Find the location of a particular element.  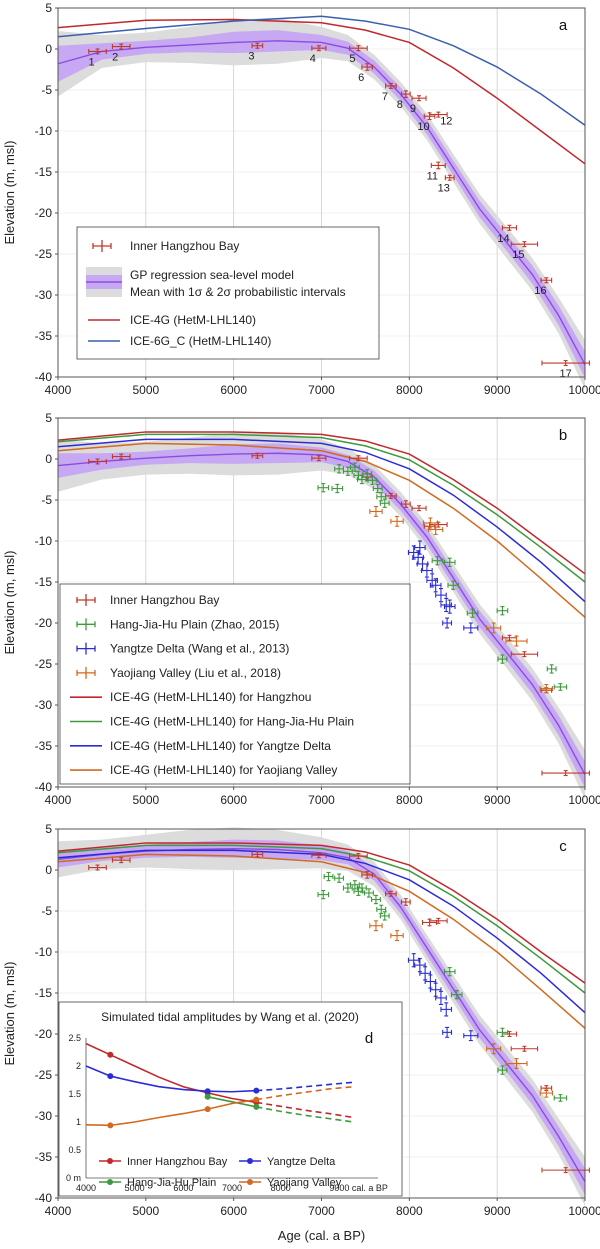

y-tick-label: -25 is located at coordinates (44, 664).